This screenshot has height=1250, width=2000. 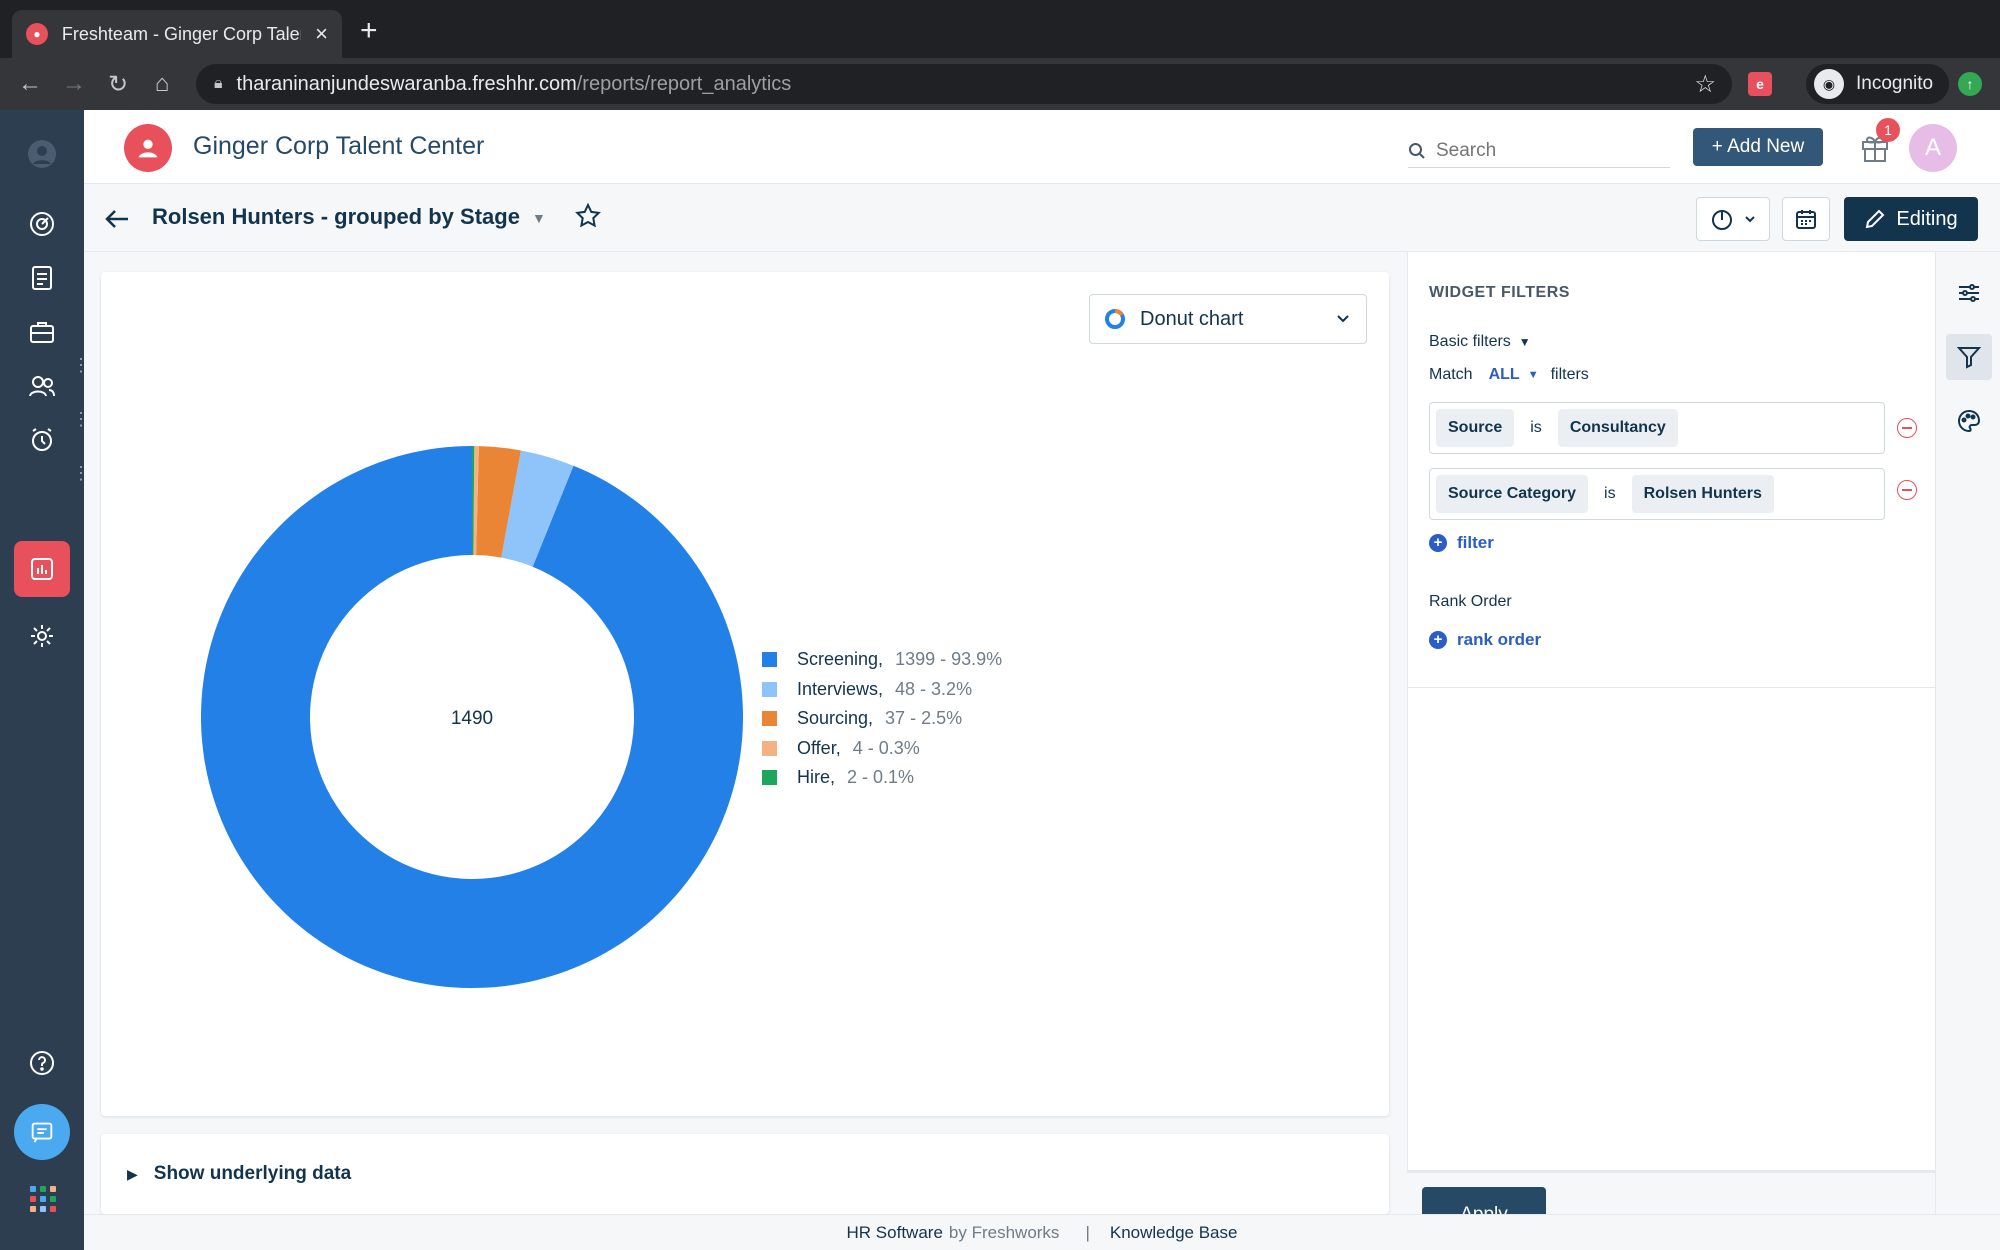 What do you see at coordinates (1875, 147) in the screenshot?
I see `gift-icon` at bounding box center [1875, 147].